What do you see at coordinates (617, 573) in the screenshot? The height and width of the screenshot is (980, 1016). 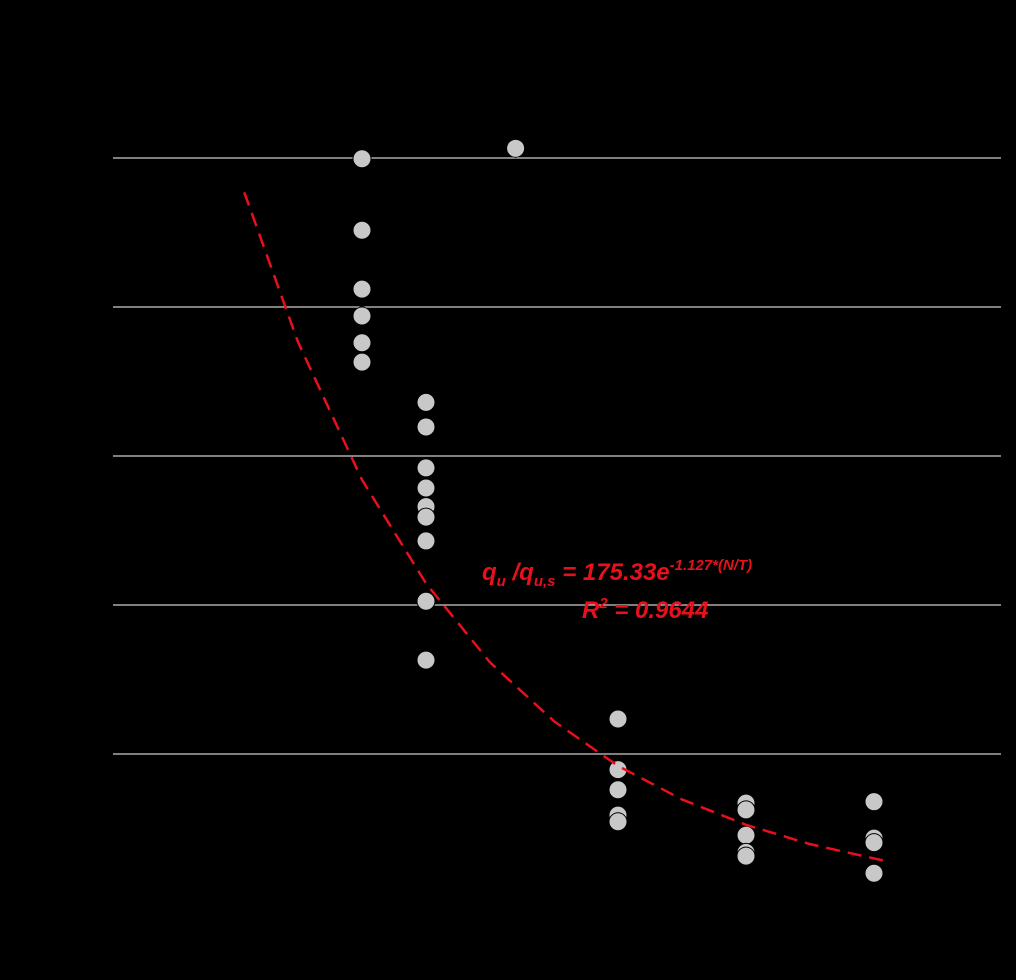 I see `equation: qu /qu,s = 175.33e-1.127*(N/T)` at bounding box center [617, 573].